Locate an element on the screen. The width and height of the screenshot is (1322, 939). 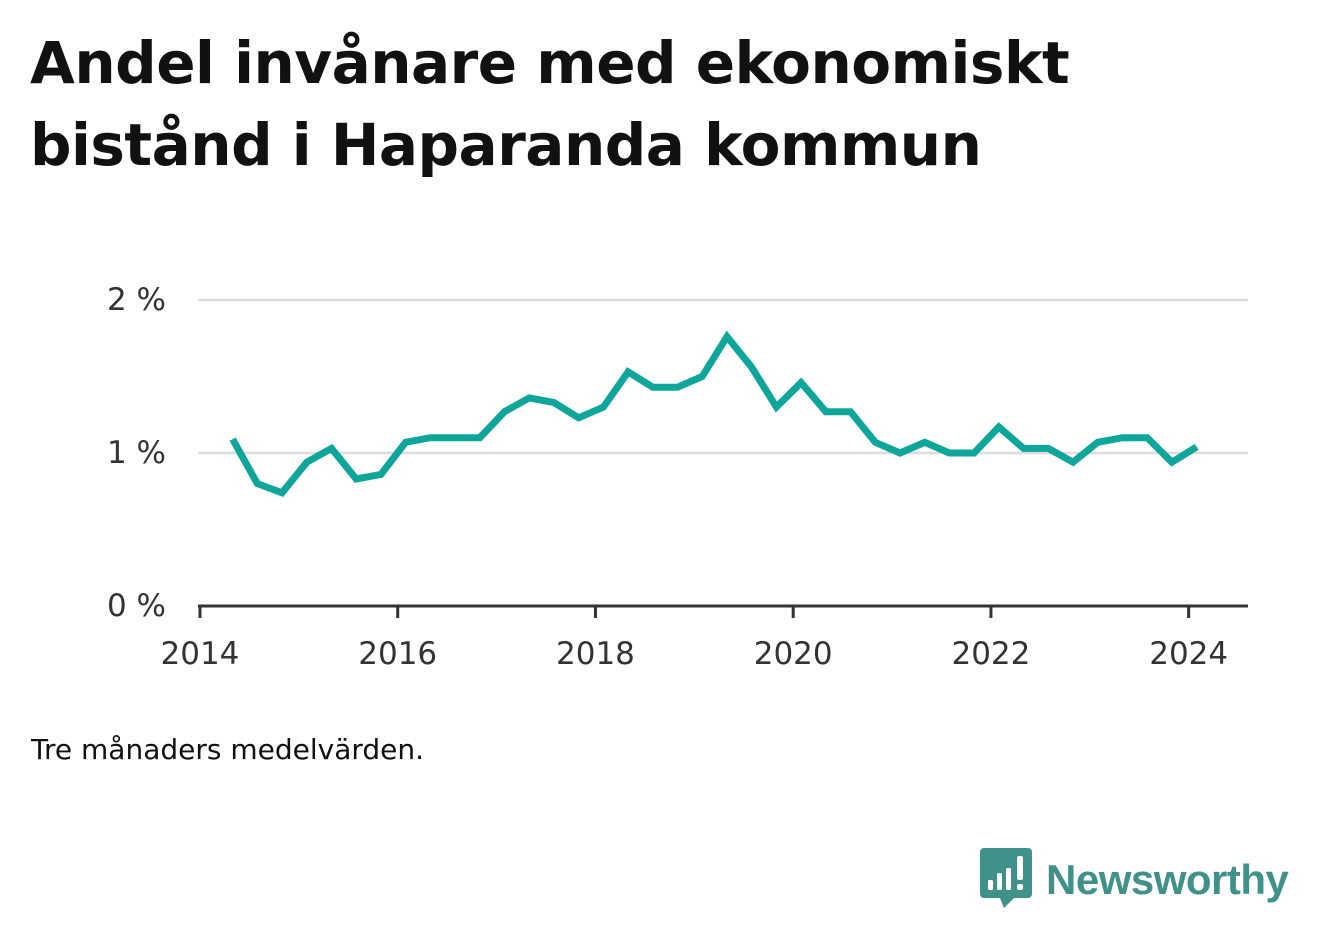
x-tick-label: 2016 is located at coordinates (397, 654).